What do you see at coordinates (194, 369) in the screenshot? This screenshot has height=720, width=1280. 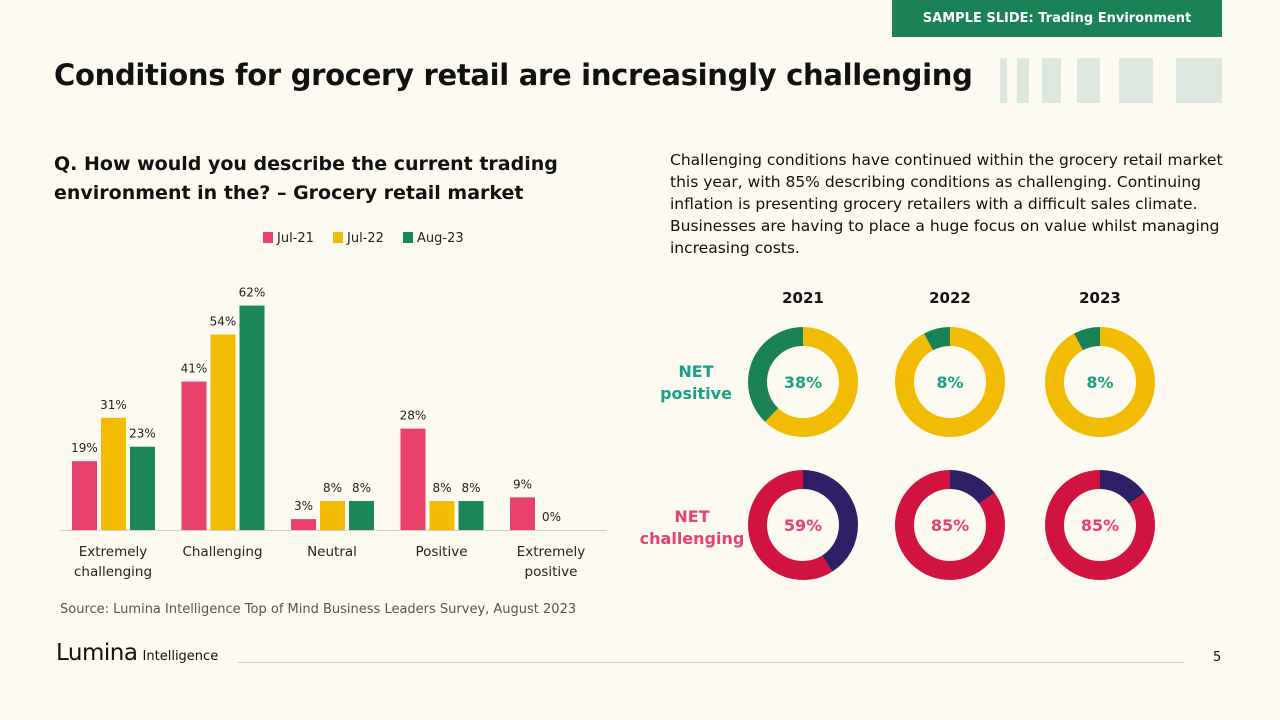 I see `bar-value-label: 41%` at bounding box center [194, 369].